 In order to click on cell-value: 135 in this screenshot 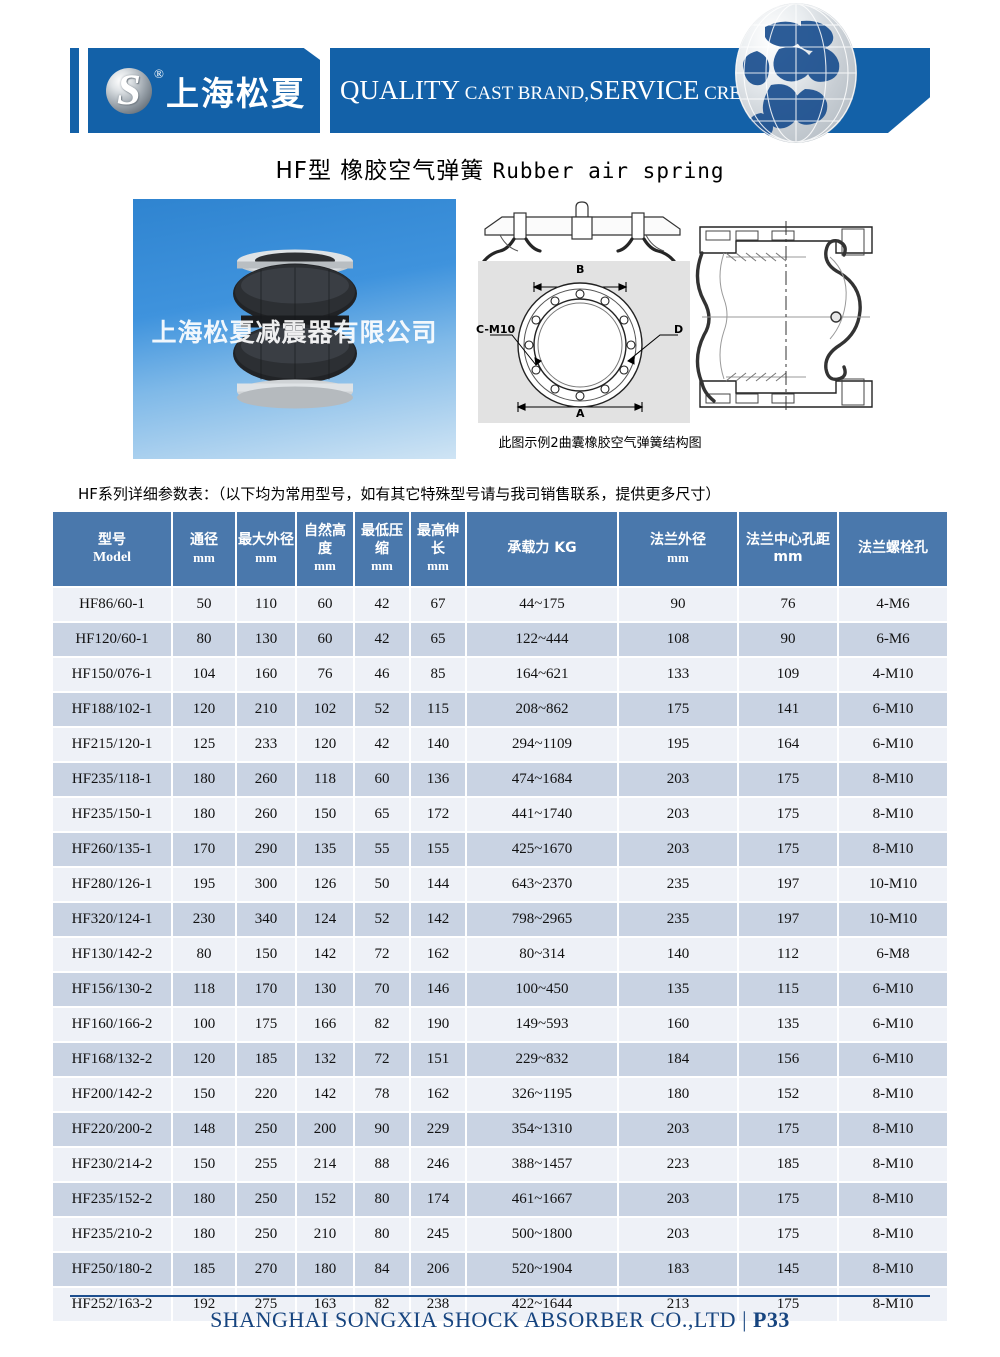, I will do `click(678, 989)`.